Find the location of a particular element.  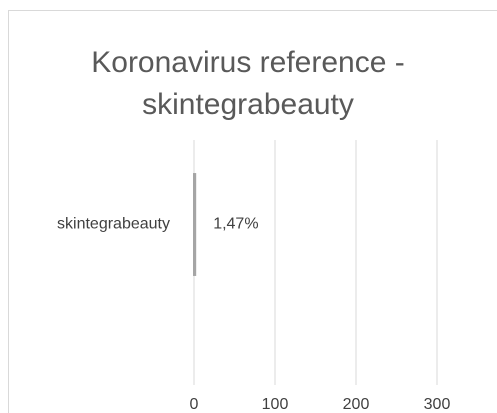

x-tick-label: 300 is located at coordinates (437, 404).